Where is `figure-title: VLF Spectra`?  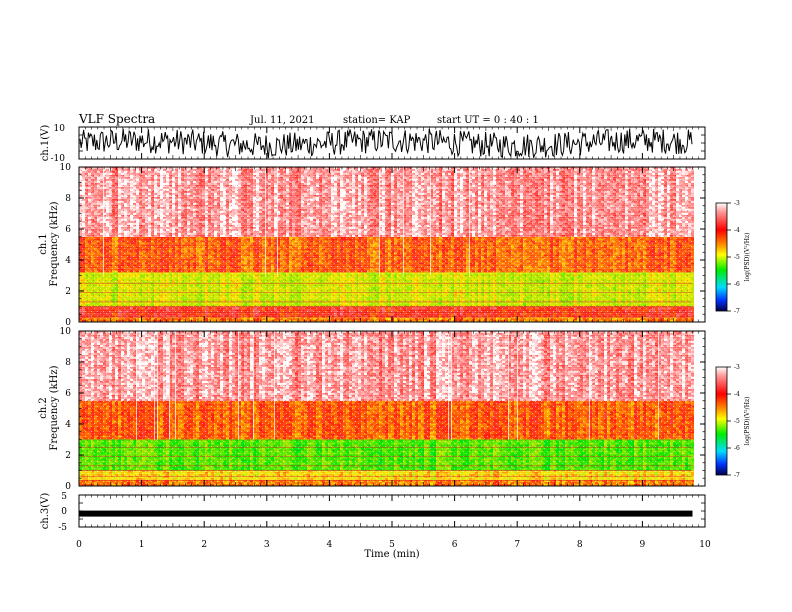
figure-title: VLF Spectra is located at coordinates (116, 119).